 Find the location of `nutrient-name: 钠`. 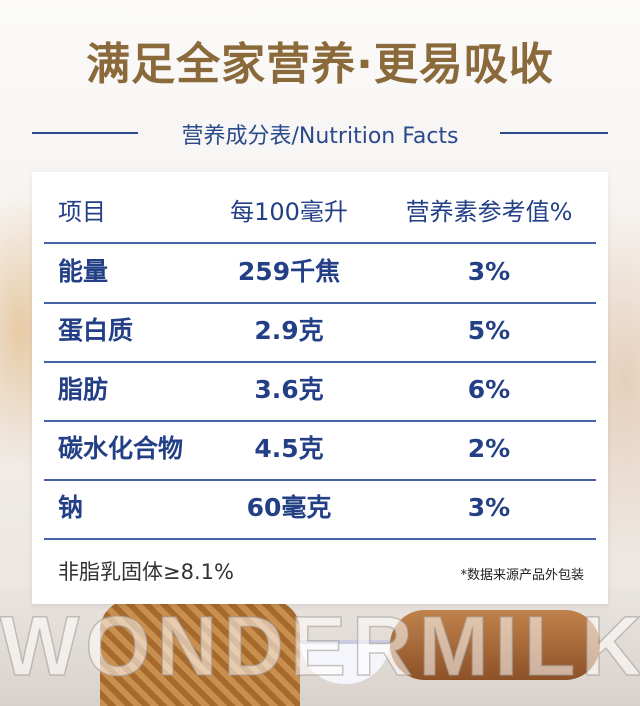

nutrient-name: 钠 is located at coordinates (71, 507).